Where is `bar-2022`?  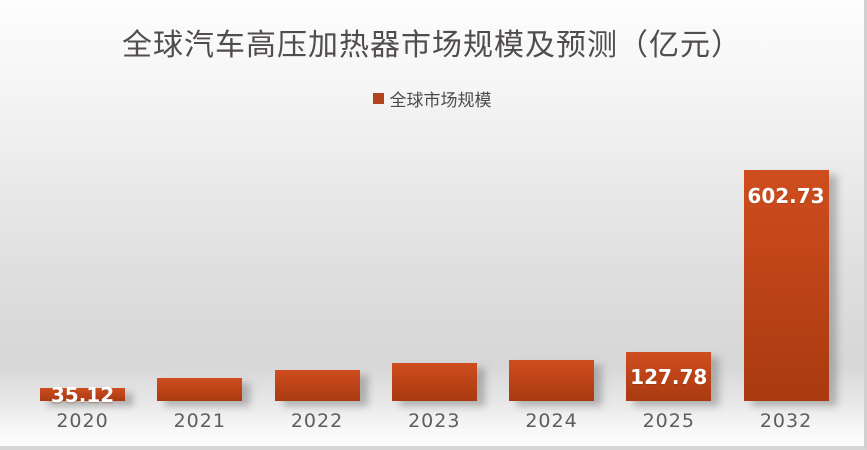
bar-2022 is located at coordinates (317, 385).